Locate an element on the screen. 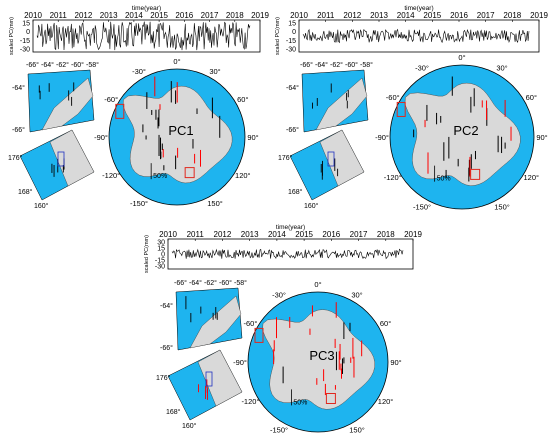 The width and height of the screenshot is (550, 444). pc1-plot-frame is located at coordinates (146, 36).